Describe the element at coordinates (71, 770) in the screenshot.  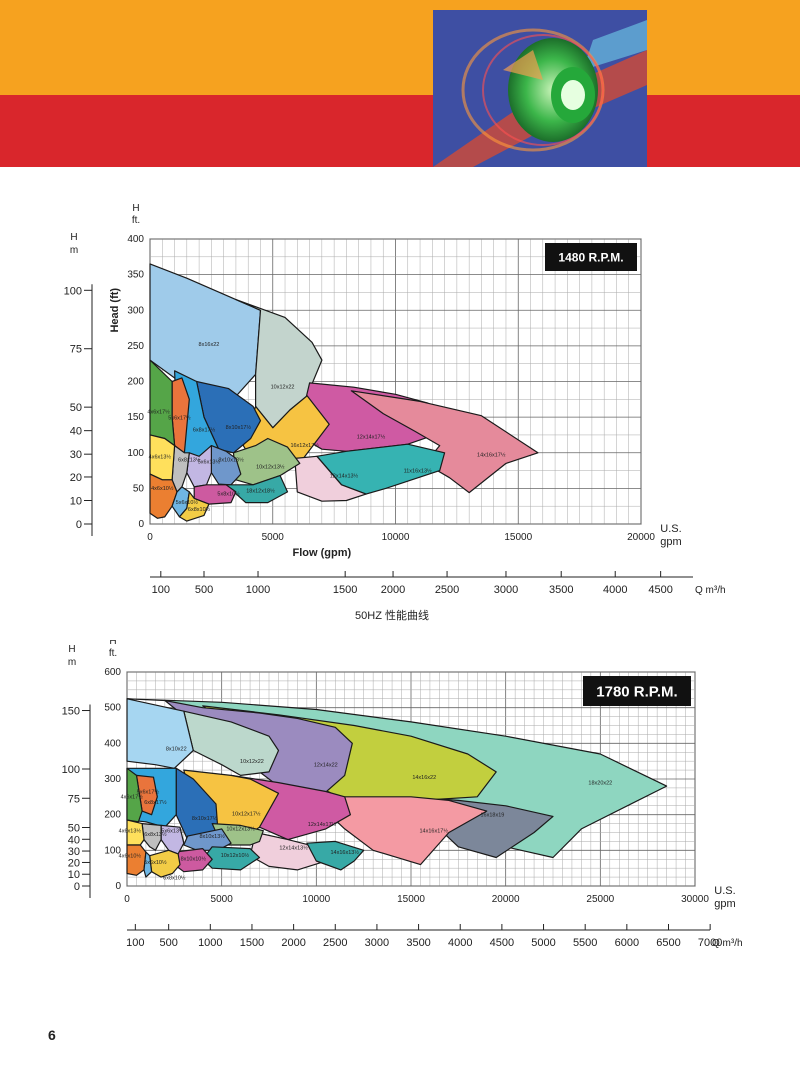
I see `metre-scale-label: 100` at that location.